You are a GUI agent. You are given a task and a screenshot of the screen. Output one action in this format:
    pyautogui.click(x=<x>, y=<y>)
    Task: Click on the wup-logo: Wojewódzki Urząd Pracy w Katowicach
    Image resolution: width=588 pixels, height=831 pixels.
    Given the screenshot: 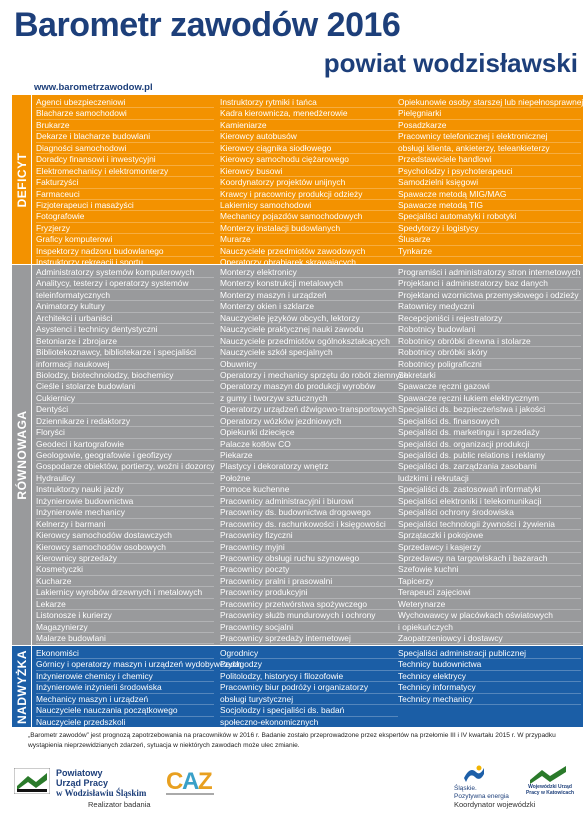 What is the action you would take?
    pyautogui.click(x=550, y=790)
    